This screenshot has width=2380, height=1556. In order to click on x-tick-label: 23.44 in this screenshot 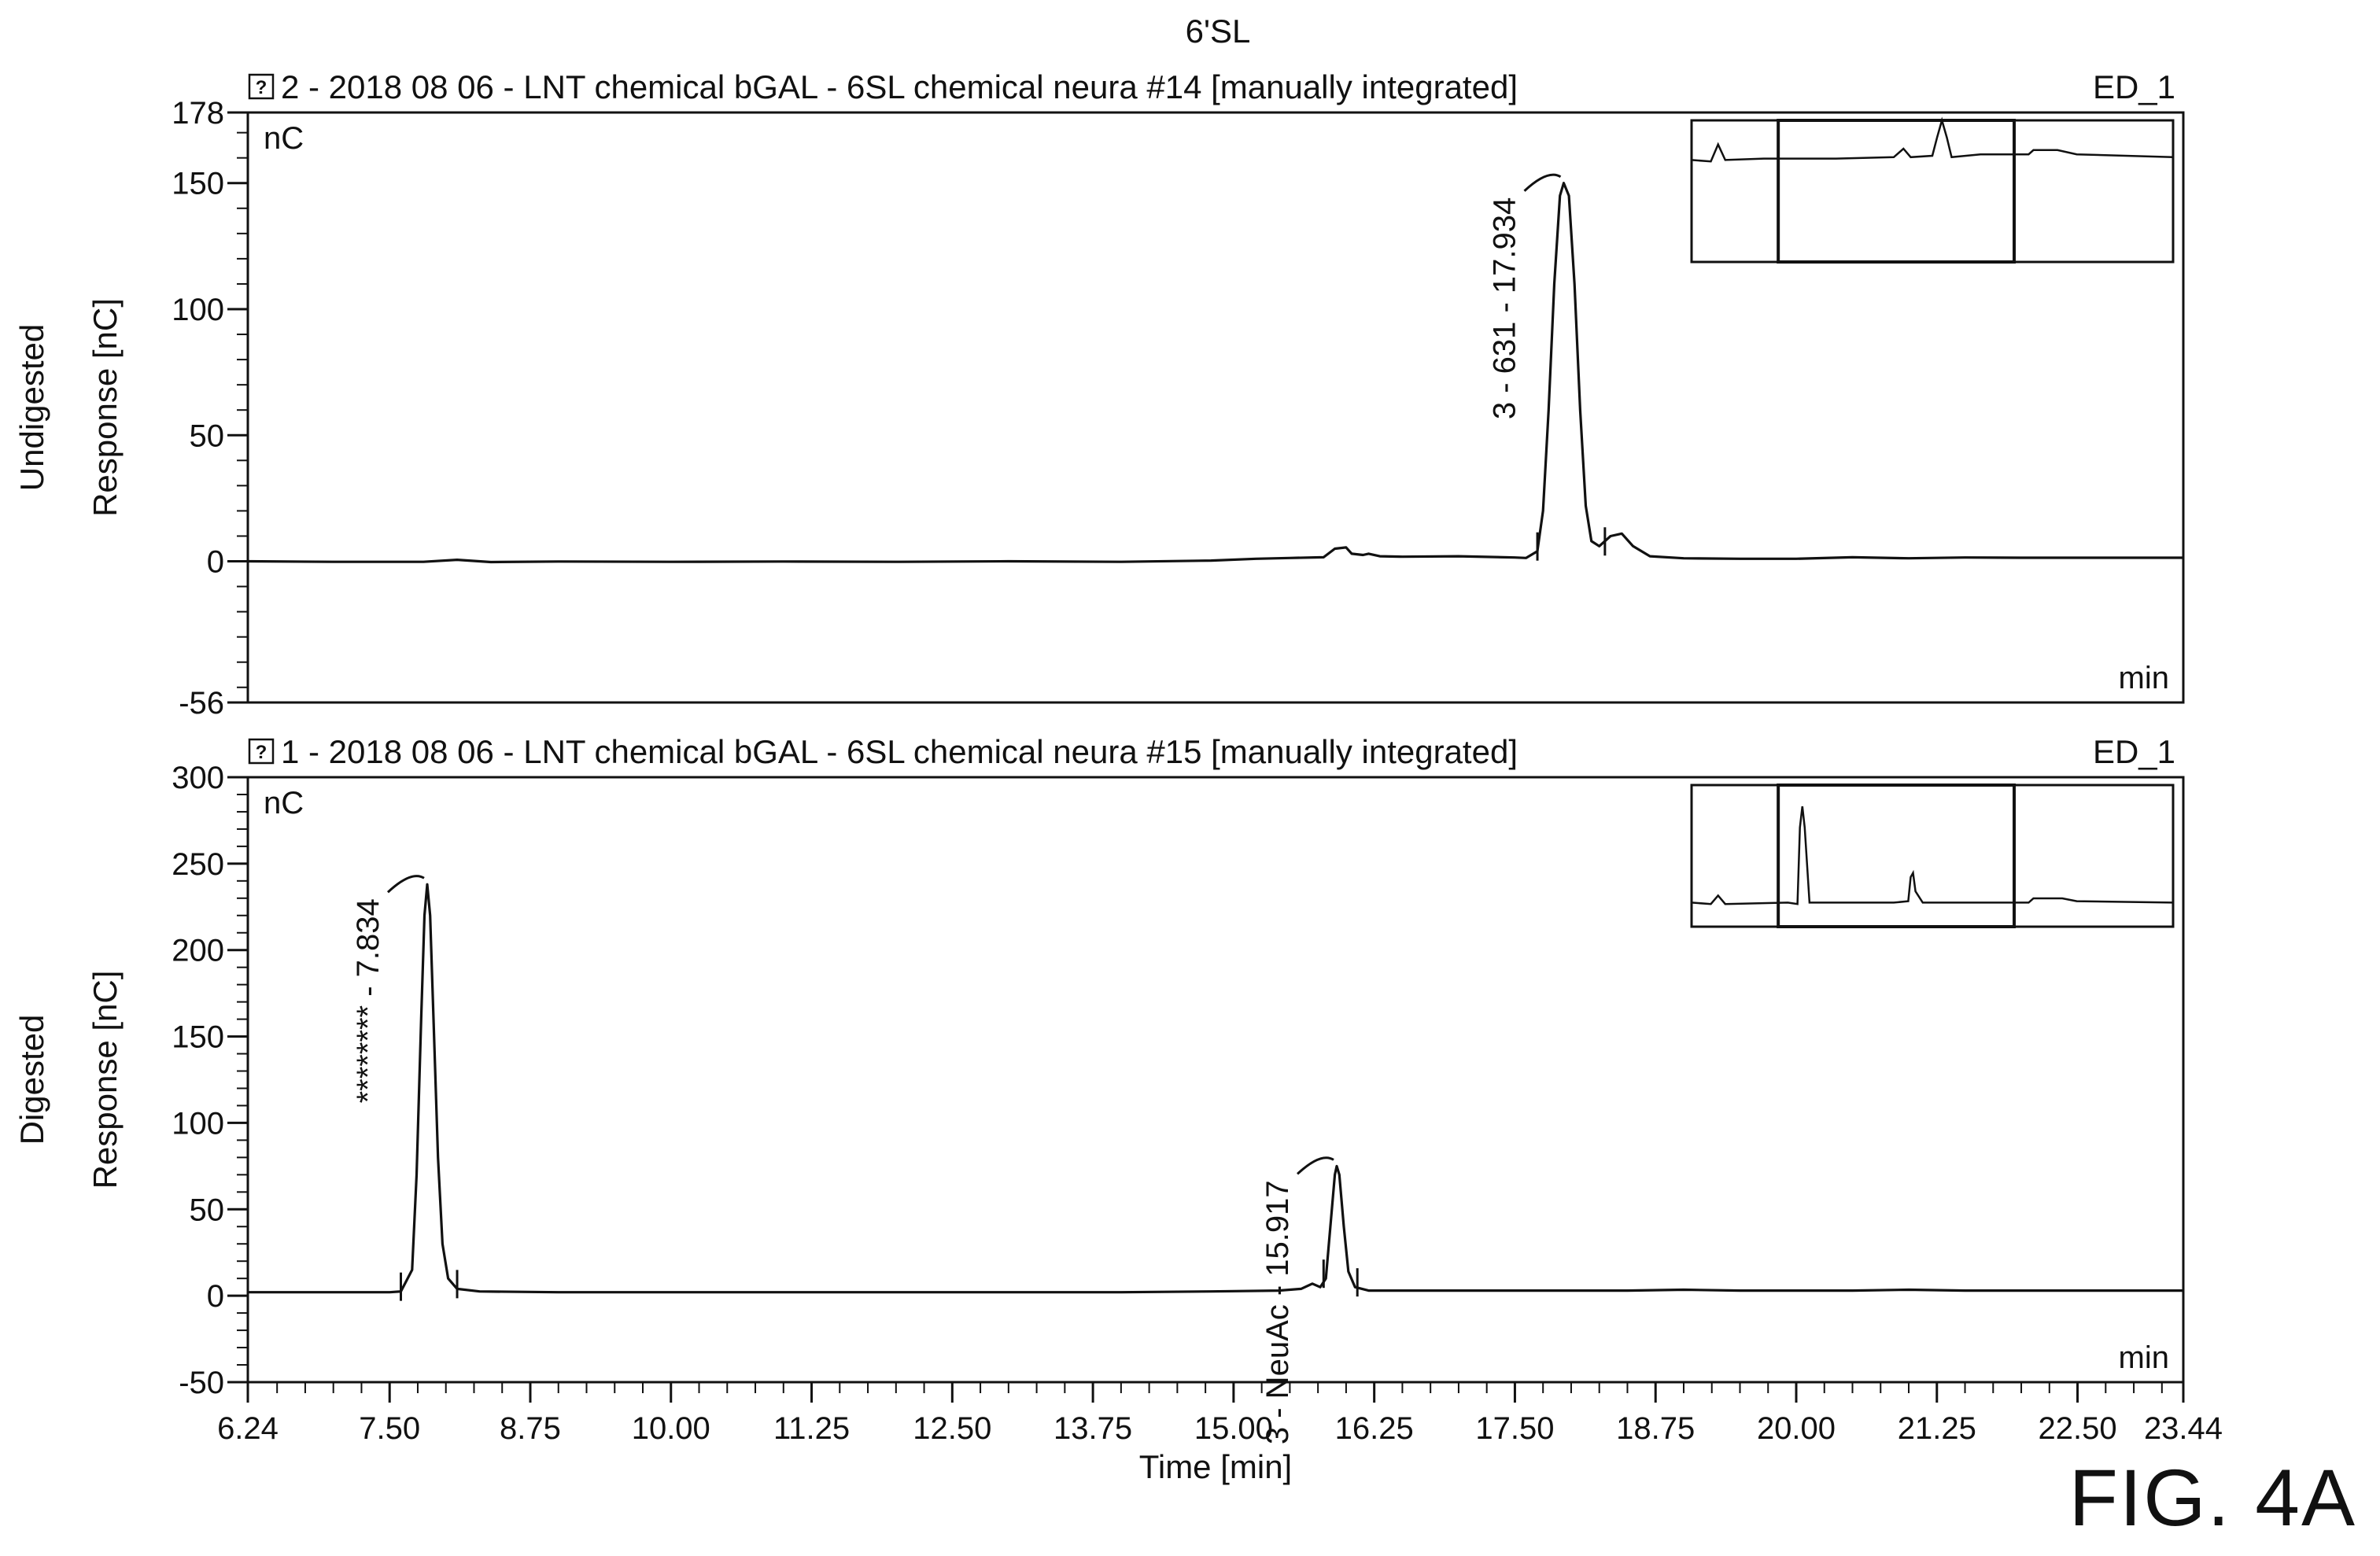, I will do `click(2183, 1428)`.